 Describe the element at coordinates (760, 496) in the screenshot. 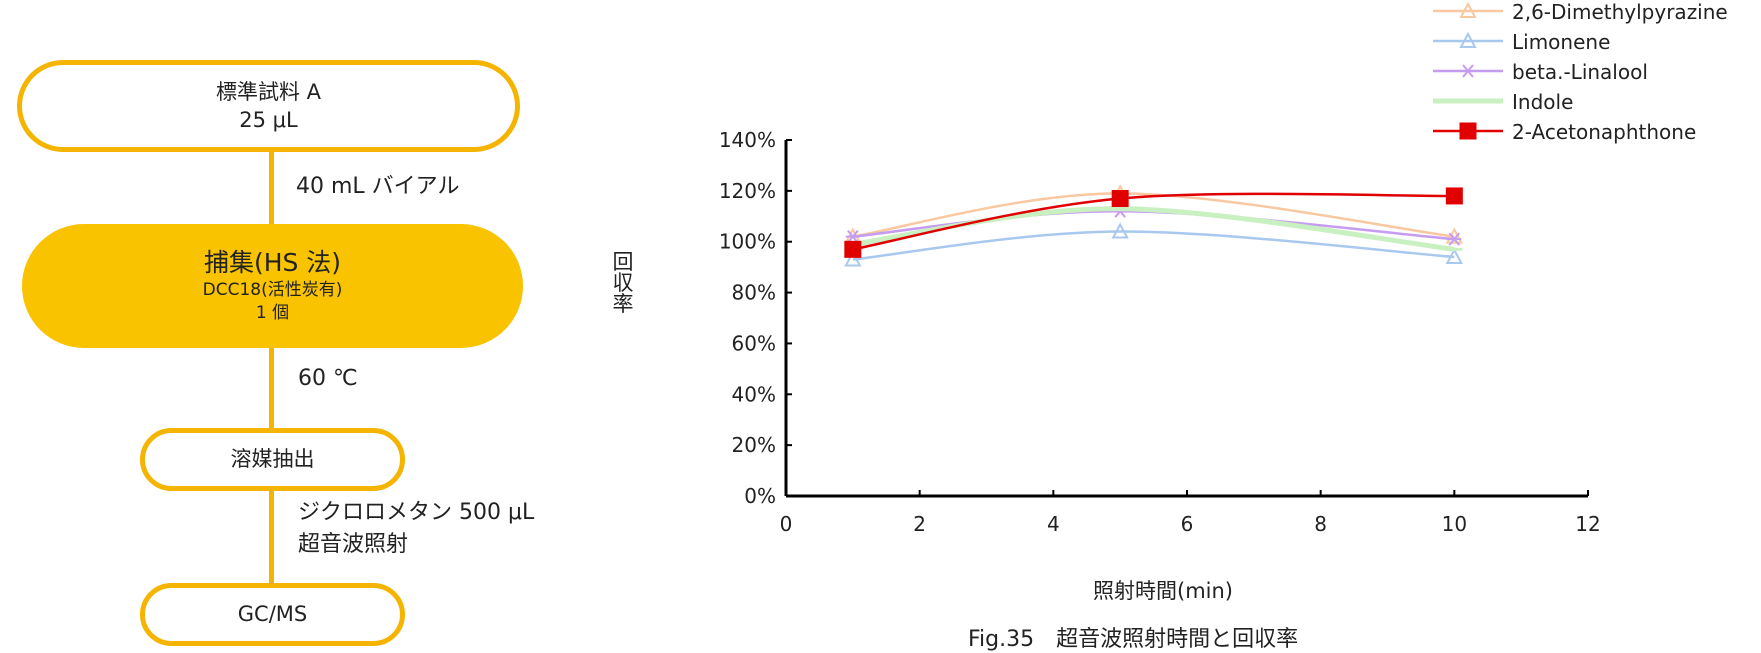

I see `y-tick-label: 0%` at that location.